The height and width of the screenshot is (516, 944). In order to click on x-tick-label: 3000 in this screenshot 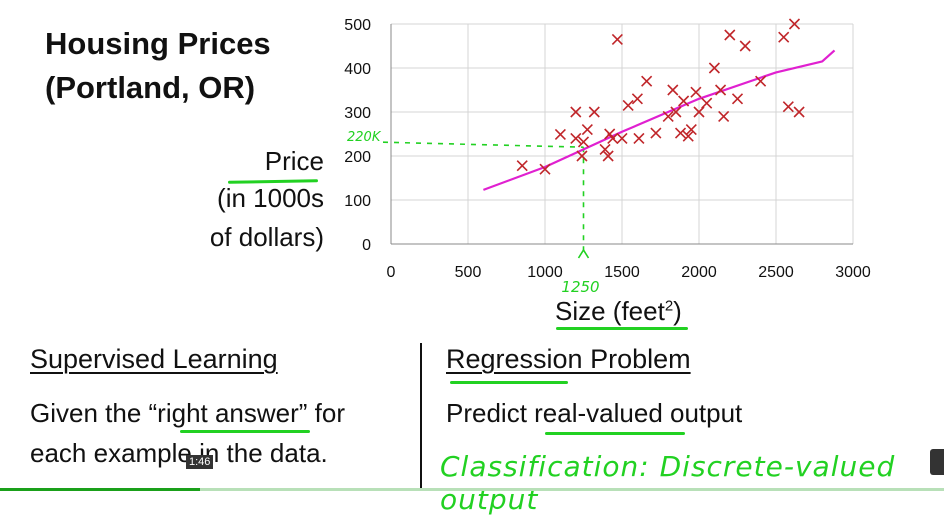, I will do `click(853, 272)`.